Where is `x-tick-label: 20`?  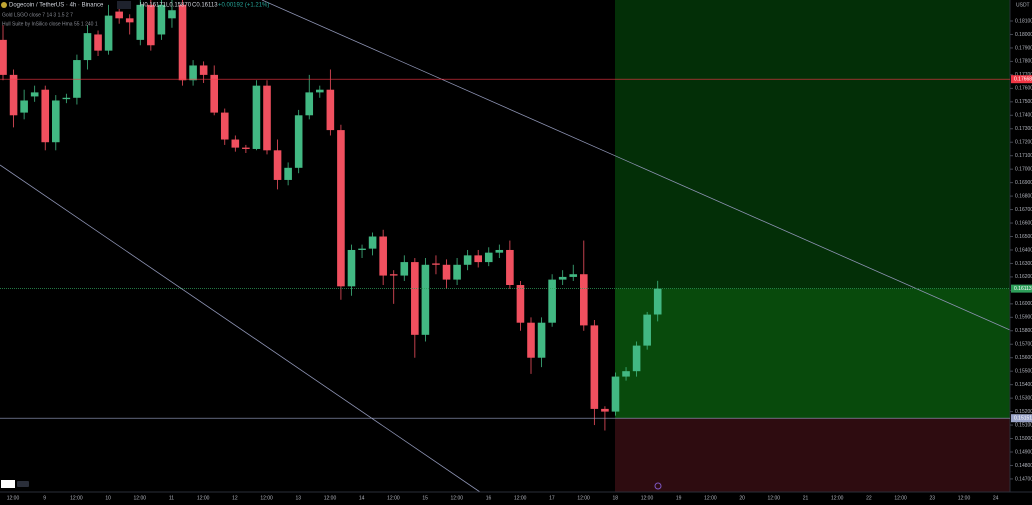
x-tick-label: 20 is located at coordinates (742, 498).